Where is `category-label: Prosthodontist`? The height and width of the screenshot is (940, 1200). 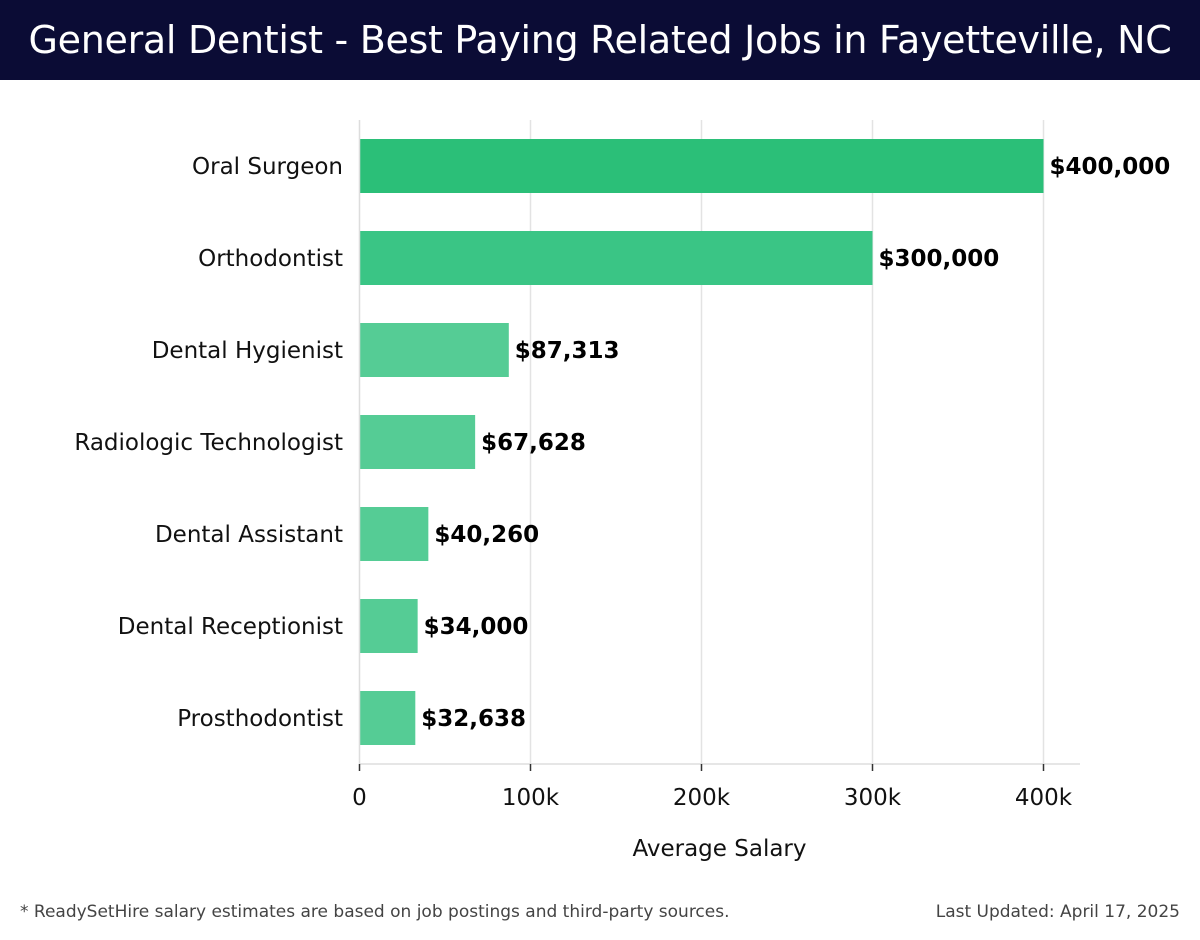
category-label: Prosthodontist is located at coordinates (260, 719).